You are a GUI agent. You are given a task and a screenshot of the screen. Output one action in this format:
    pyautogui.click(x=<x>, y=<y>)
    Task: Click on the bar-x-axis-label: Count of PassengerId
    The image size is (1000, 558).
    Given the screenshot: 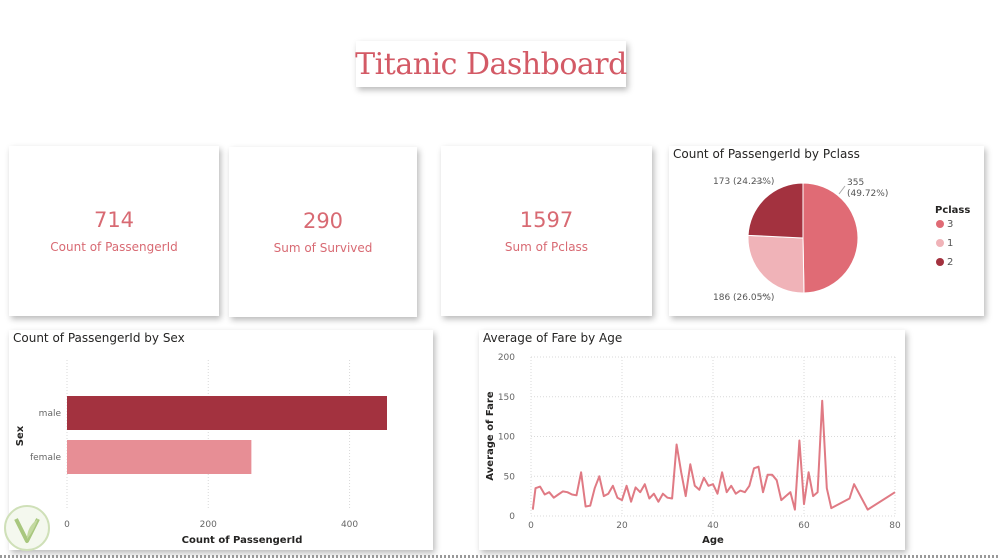 What is the action you would take?
    pyautogui.click(x=242, y=540)
    